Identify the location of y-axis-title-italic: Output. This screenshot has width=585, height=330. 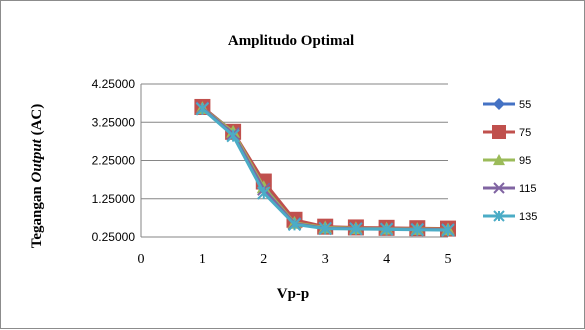
(37, 160).